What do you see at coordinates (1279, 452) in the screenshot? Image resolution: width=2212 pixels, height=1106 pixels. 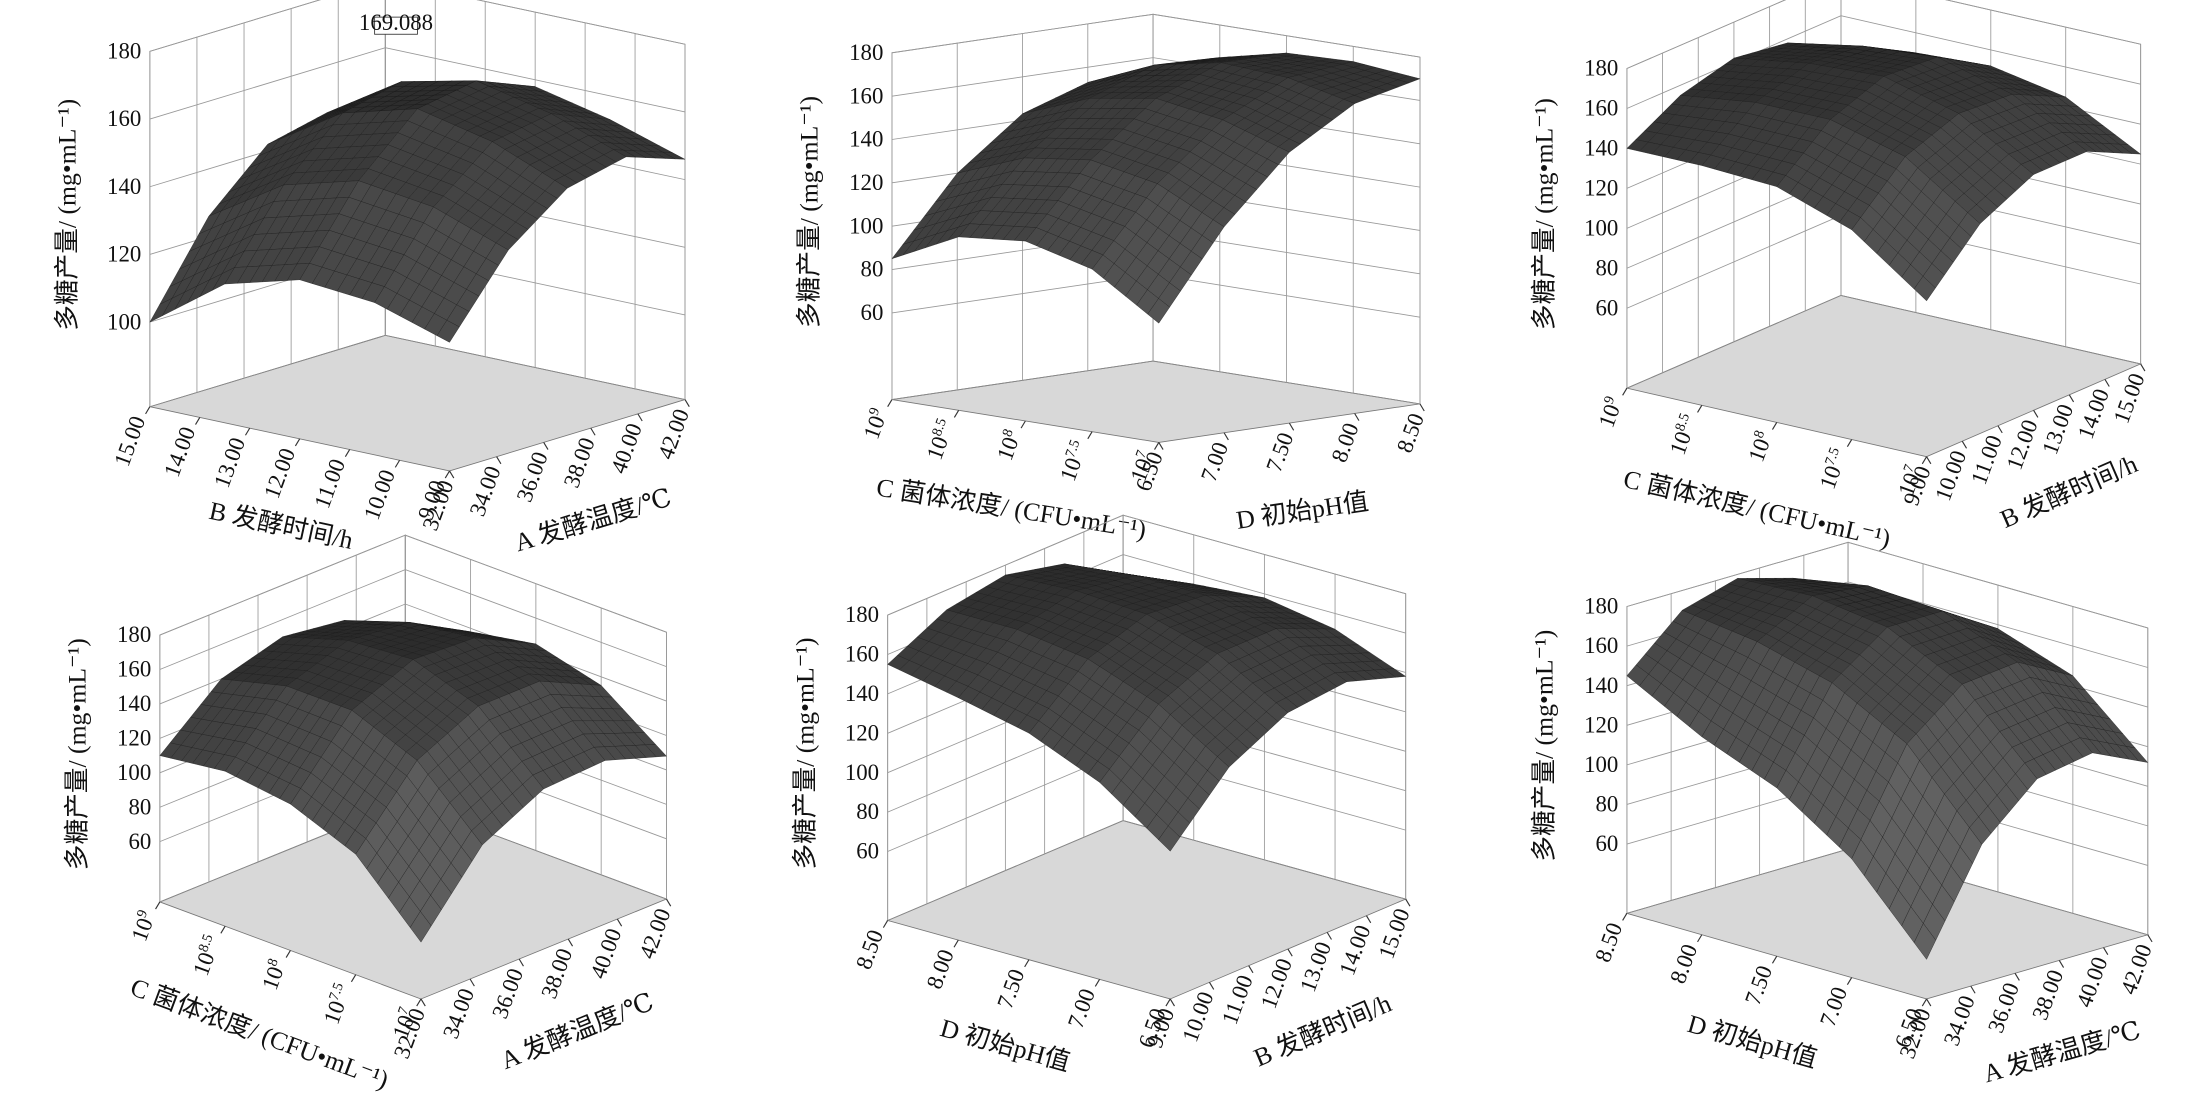 I see `axis-tick-label: 7.50` at bounding box center [1279, 452].